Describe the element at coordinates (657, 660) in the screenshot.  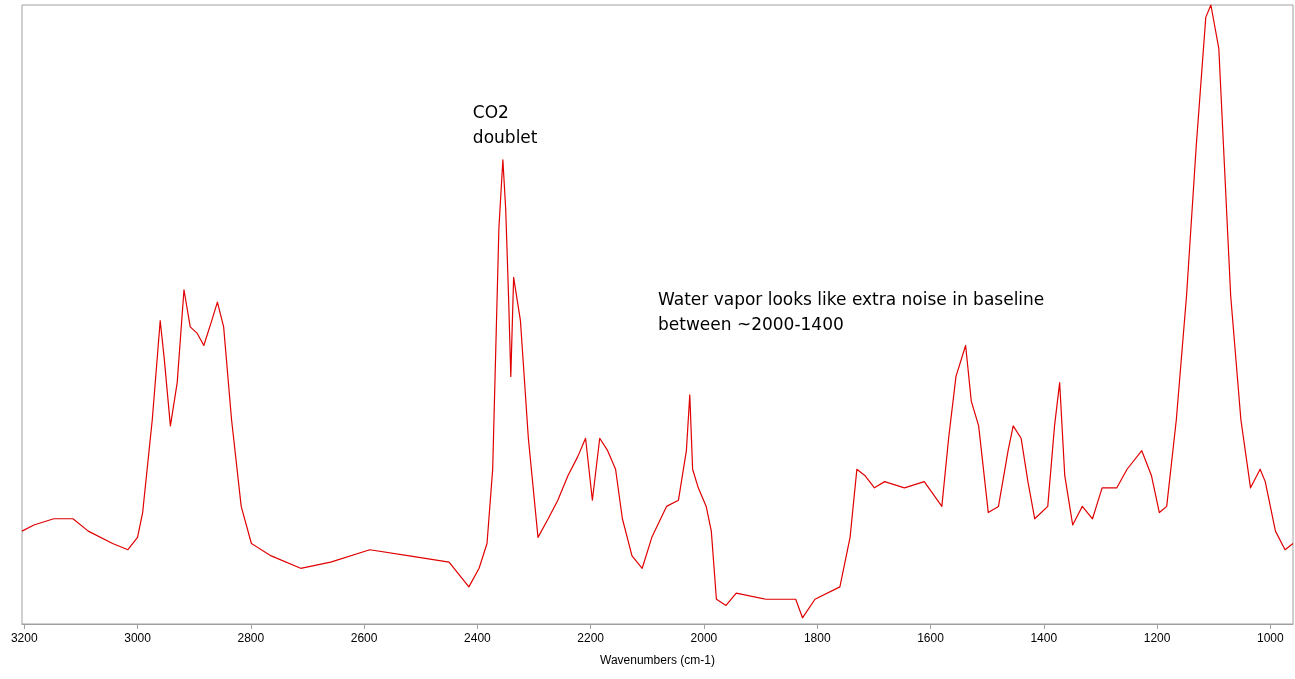
I see `x-axis-title: Wavenumbers (cm-1)` at that location.